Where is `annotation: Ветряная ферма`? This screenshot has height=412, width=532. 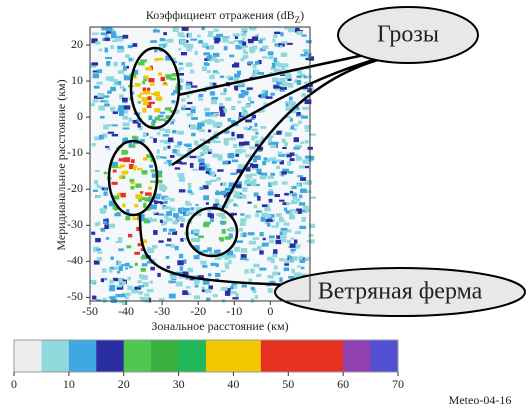 annotation: Ветряная ферма is located at coordinates (400, 292).